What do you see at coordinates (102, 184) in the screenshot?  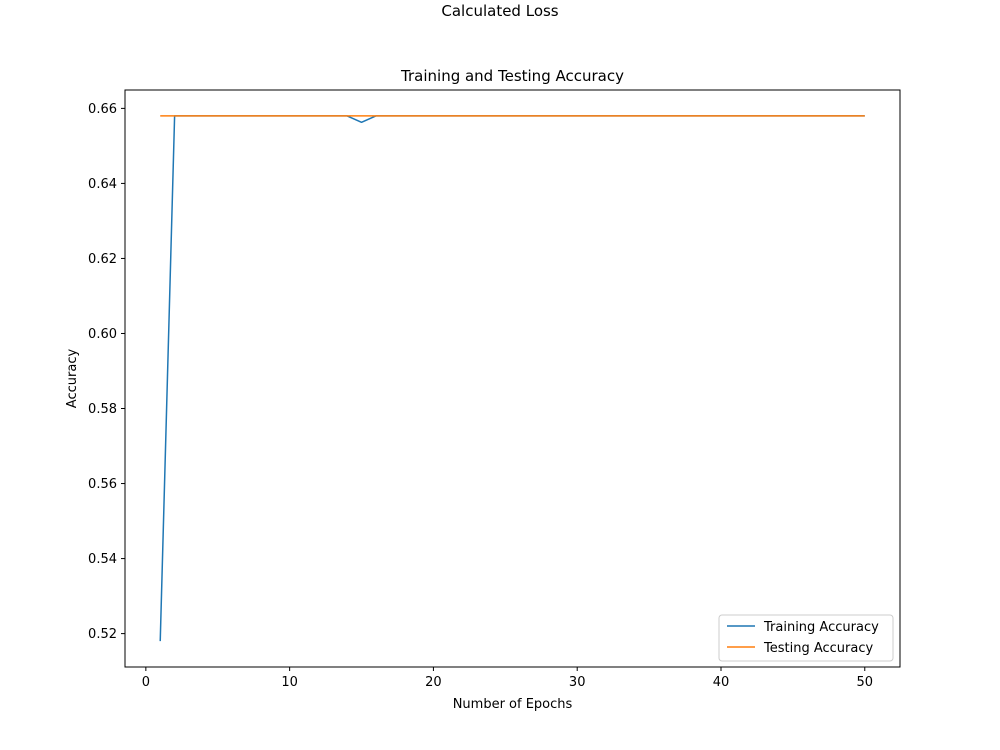 I see `y-tick-label: 0.64` at bounding box center [102, 184].